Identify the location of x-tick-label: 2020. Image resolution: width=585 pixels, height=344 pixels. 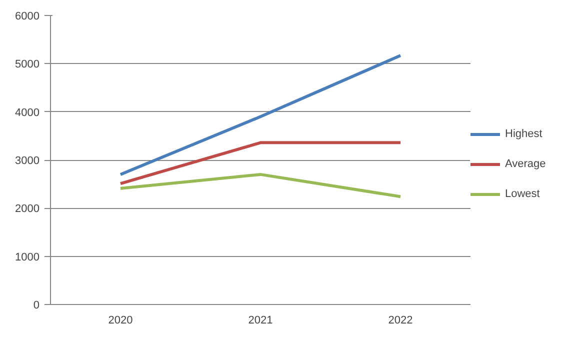
(120, 320).